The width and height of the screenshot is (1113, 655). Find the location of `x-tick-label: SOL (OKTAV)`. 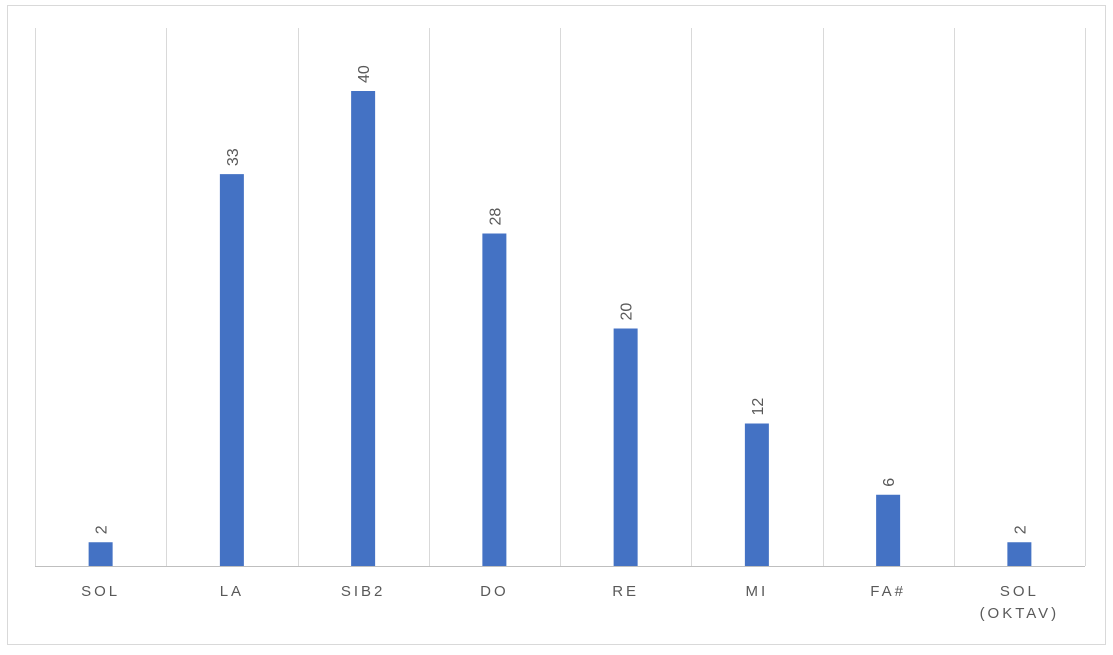

x-tick-label: SOL (OKTAV) is located at coordinates (1020, 602).